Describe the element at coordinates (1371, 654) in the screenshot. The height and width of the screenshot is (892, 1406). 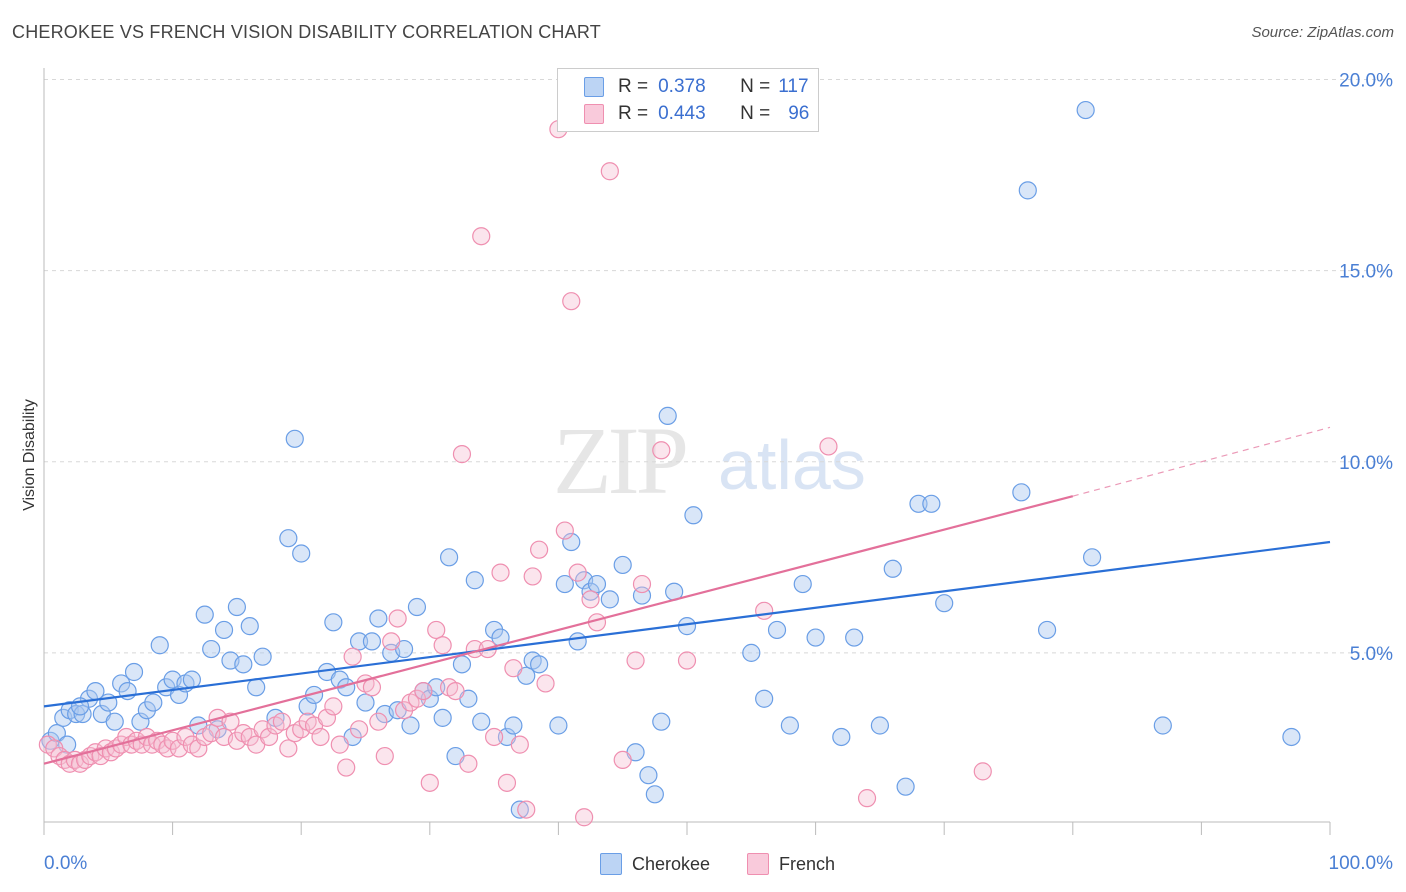
I see `y-tick-label: 5.0%` at that location.